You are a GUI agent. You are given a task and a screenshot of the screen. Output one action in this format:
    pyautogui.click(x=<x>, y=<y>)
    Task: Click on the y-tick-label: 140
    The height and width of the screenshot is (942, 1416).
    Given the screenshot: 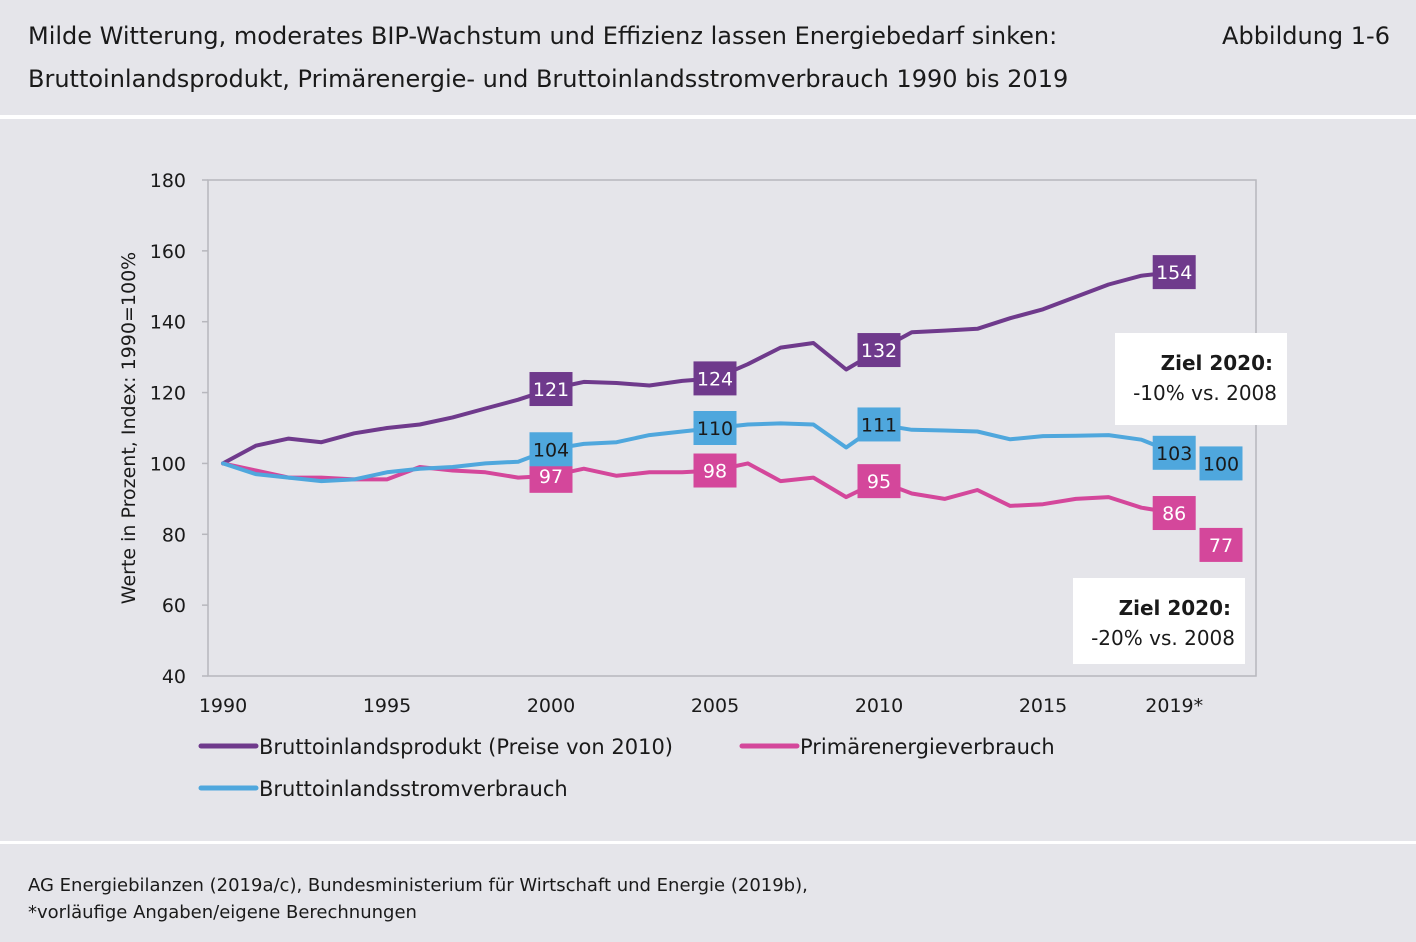 What is the action you would take?
    pyautogui.click(x=168, y=323)
    